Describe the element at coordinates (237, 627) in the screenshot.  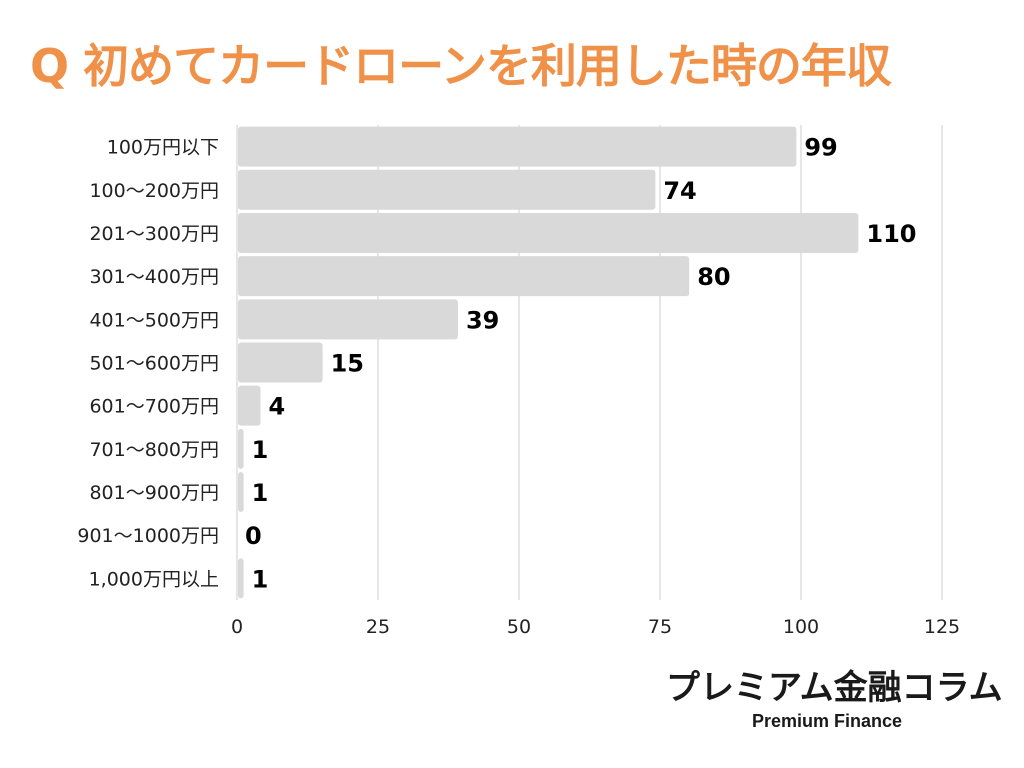
I see `x-tick-label: 0` at that location.